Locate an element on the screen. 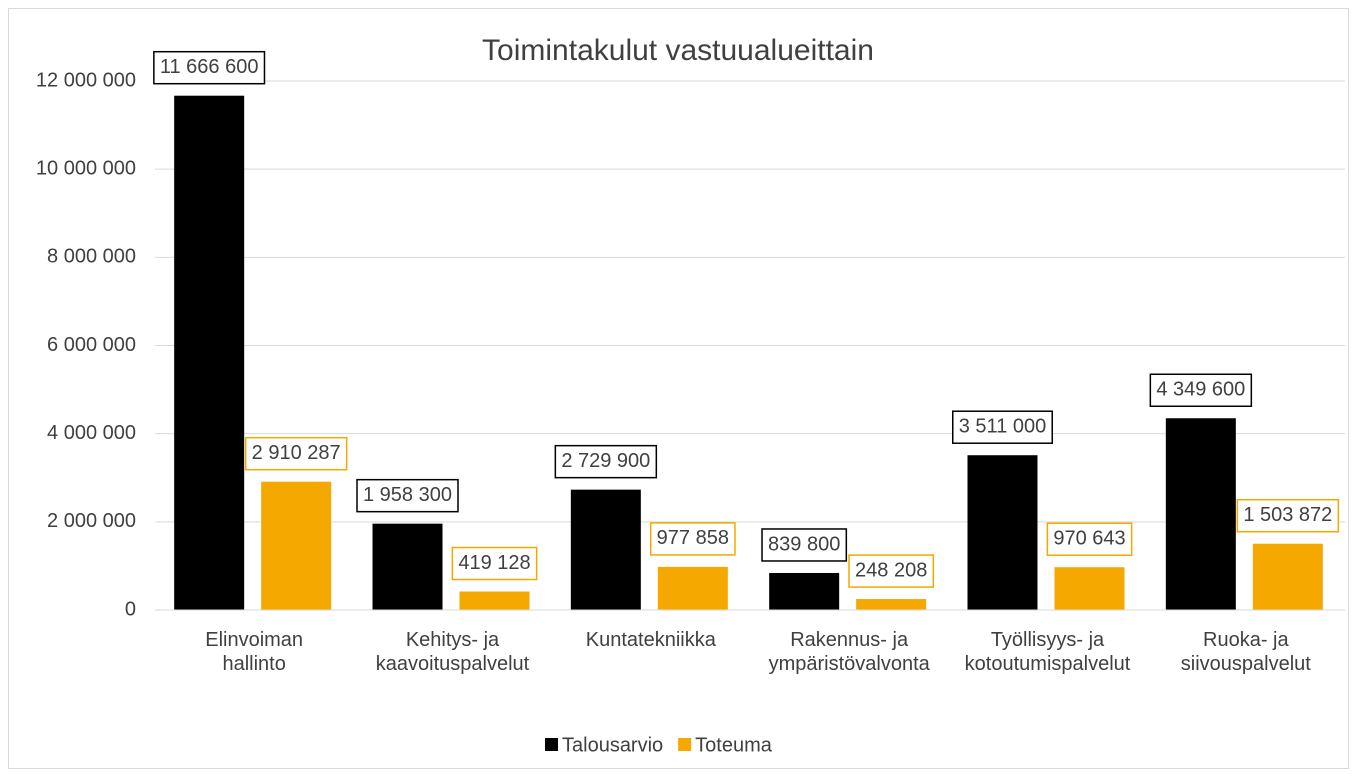 The height and width of the screenshot is (778, 1357). data-label: 248 208 is located at coordinates (891, 571).